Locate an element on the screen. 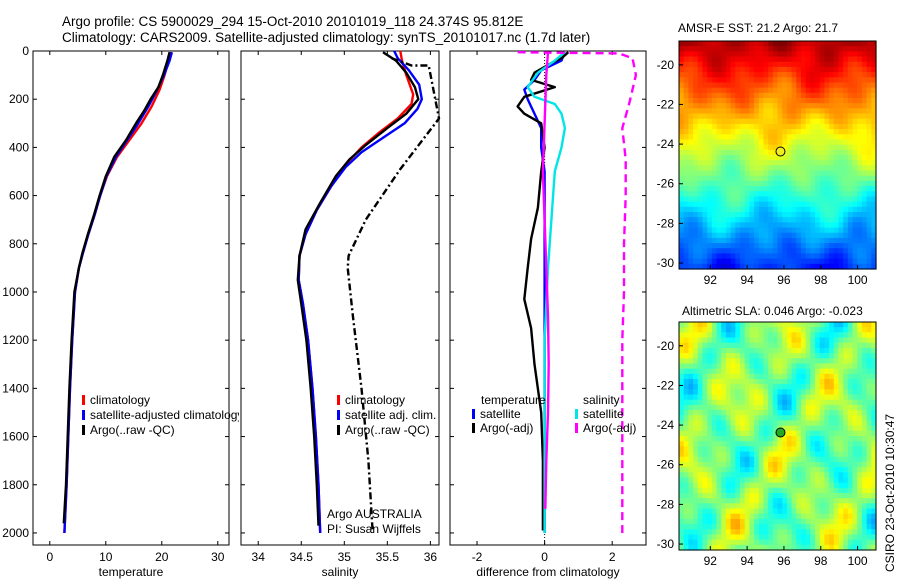  legend-swatch is located at coordinates (83, 400).